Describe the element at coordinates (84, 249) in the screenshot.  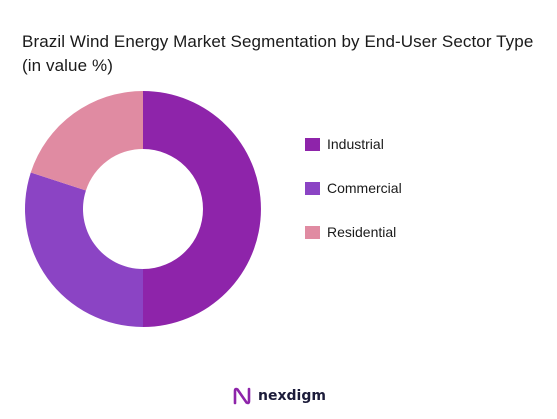
I see `donut-slice-commercial` at that location.